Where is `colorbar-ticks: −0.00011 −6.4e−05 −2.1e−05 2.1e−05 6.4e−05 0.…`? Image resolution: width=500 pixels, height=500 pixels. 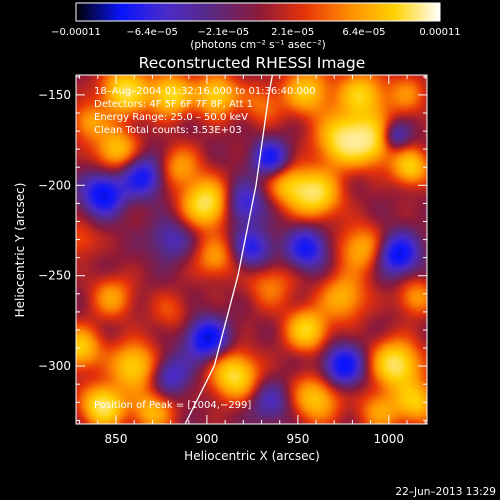 colorbar-ticks: −0.00011 −6.4e−05 −2.1e−05 2.1e−05 6.4e−05 0.… is located at coordinates (256, 32).